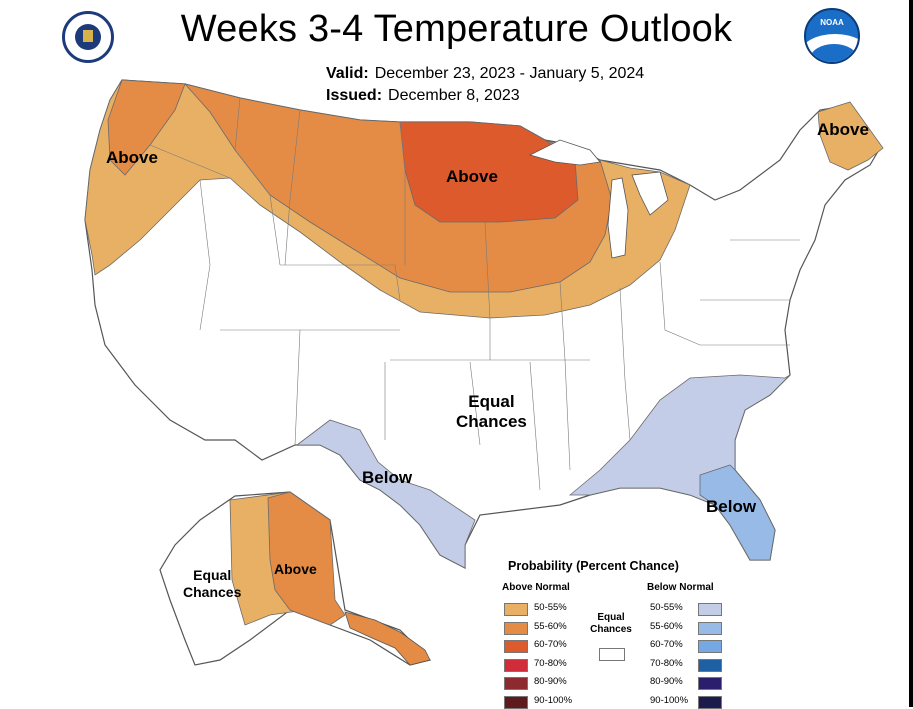 This screenshot has height=709, width=913. Describe the element at coordinates (593, 566) in the screenshot. I see `legend-title: Probability (Percent Chance)` at that location.